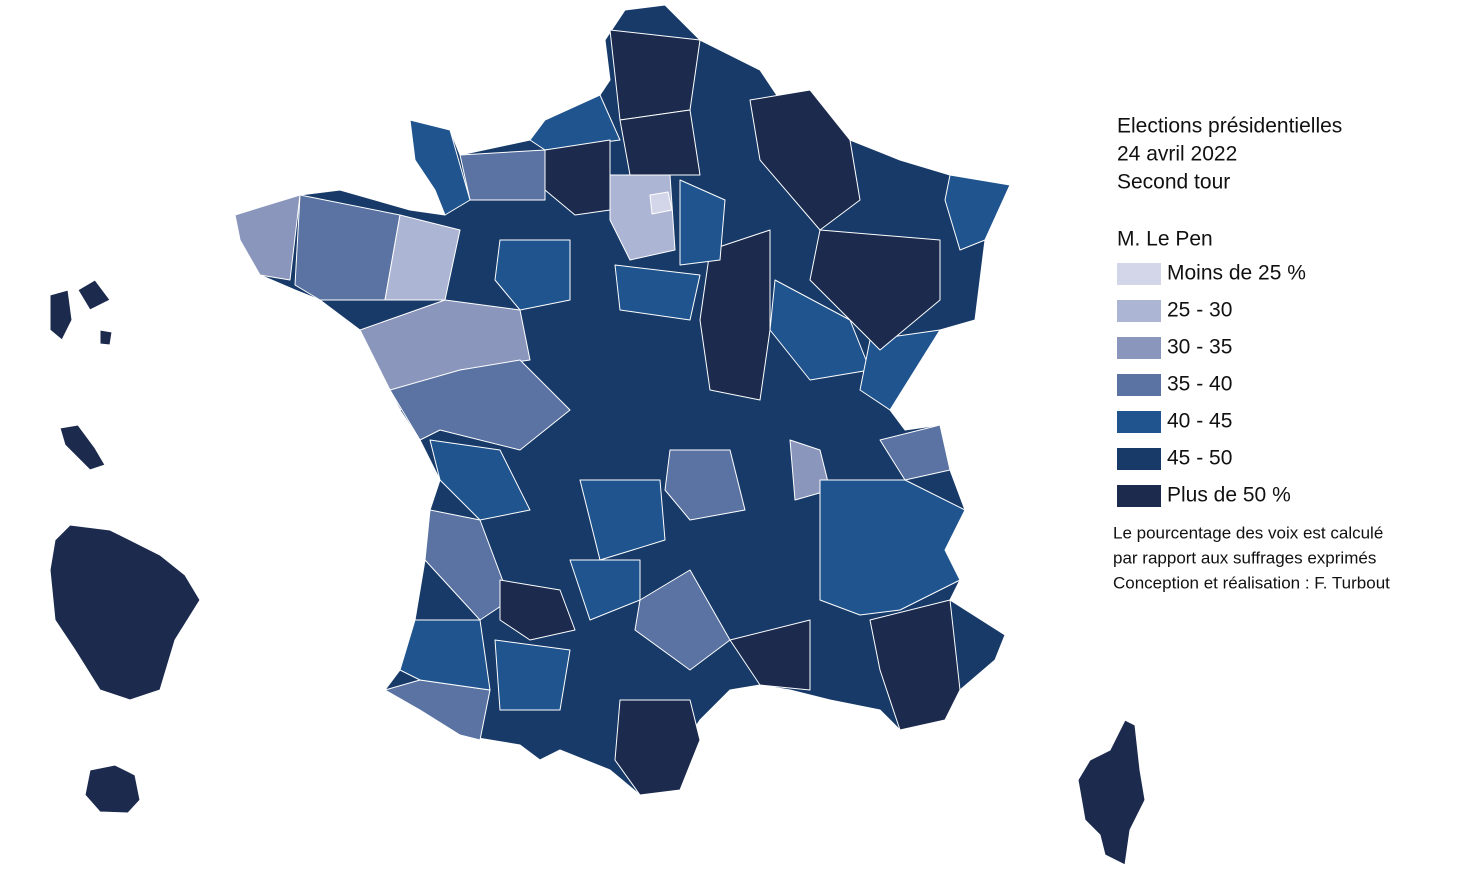  I want to click on legend-label: 45 - 50, so click(1199, 458).